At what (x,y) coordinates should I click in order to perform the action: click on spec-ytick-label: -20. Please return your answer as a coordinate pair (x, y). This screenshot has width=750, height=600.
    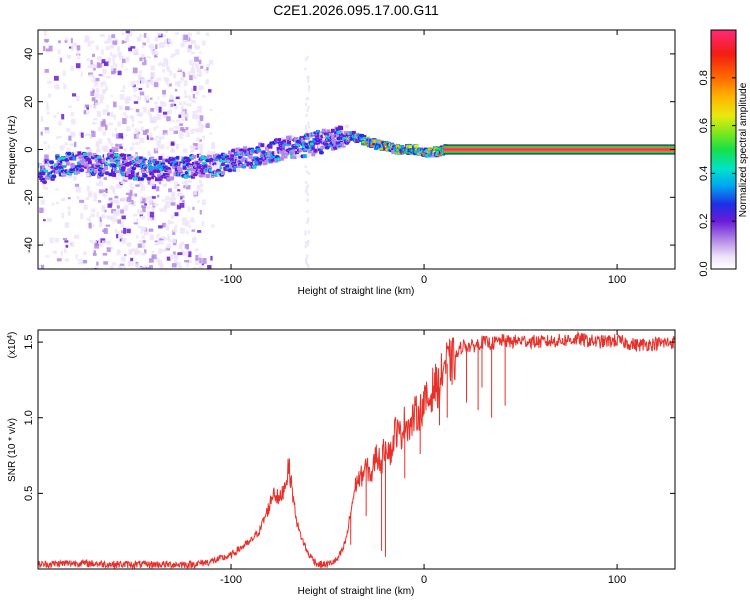
    Looking at the image, I should click on (29, 197).